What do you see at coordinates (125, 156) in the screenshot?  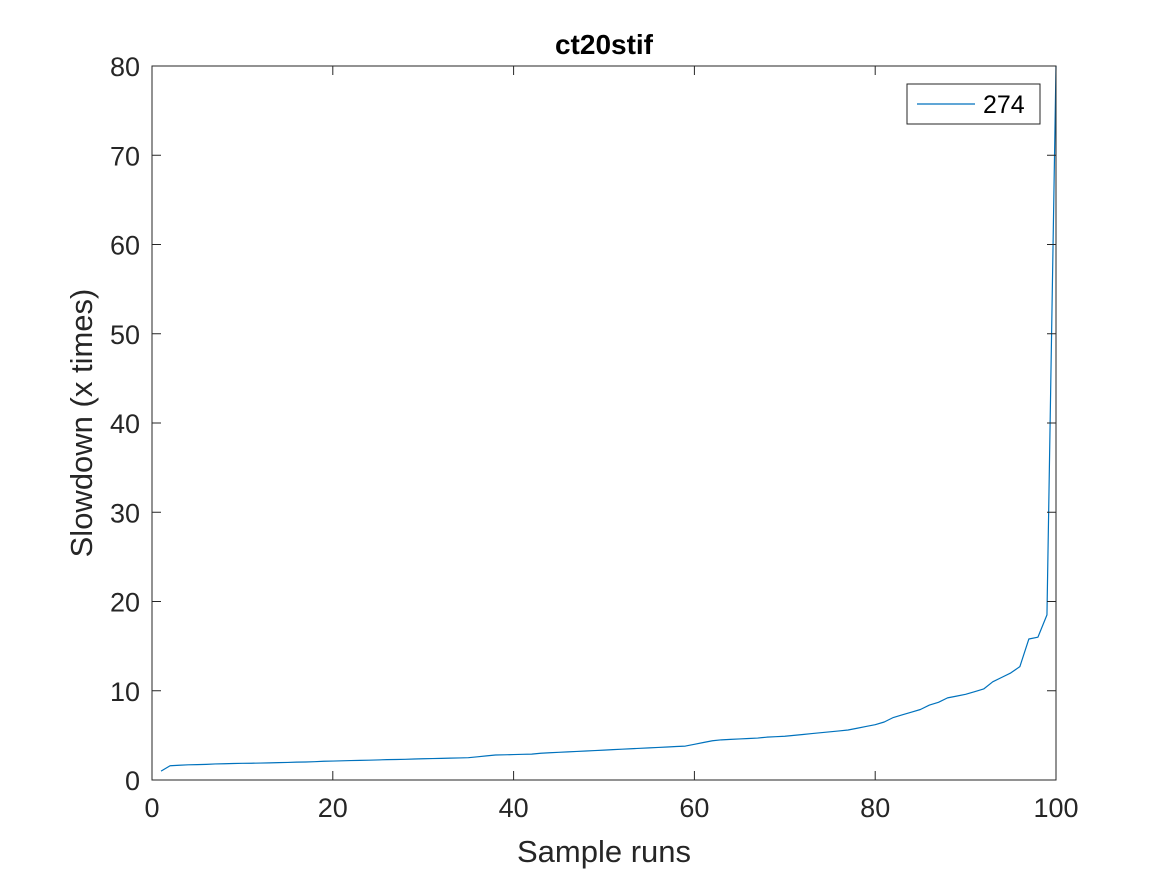 I see `y-tick-label: 70` at bounding box center [125, 156].